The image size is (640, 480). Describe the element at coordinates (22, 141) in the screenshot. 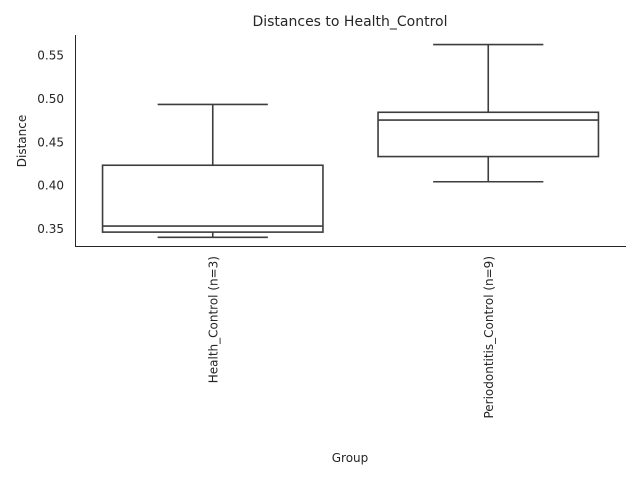

I see `y-axis-label: Distance` at that location.